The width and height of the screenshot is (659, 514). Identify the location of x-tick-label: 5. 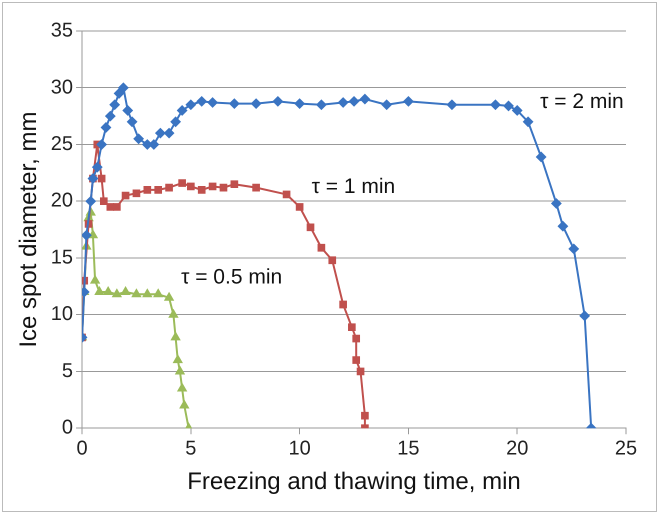
(190, 449).